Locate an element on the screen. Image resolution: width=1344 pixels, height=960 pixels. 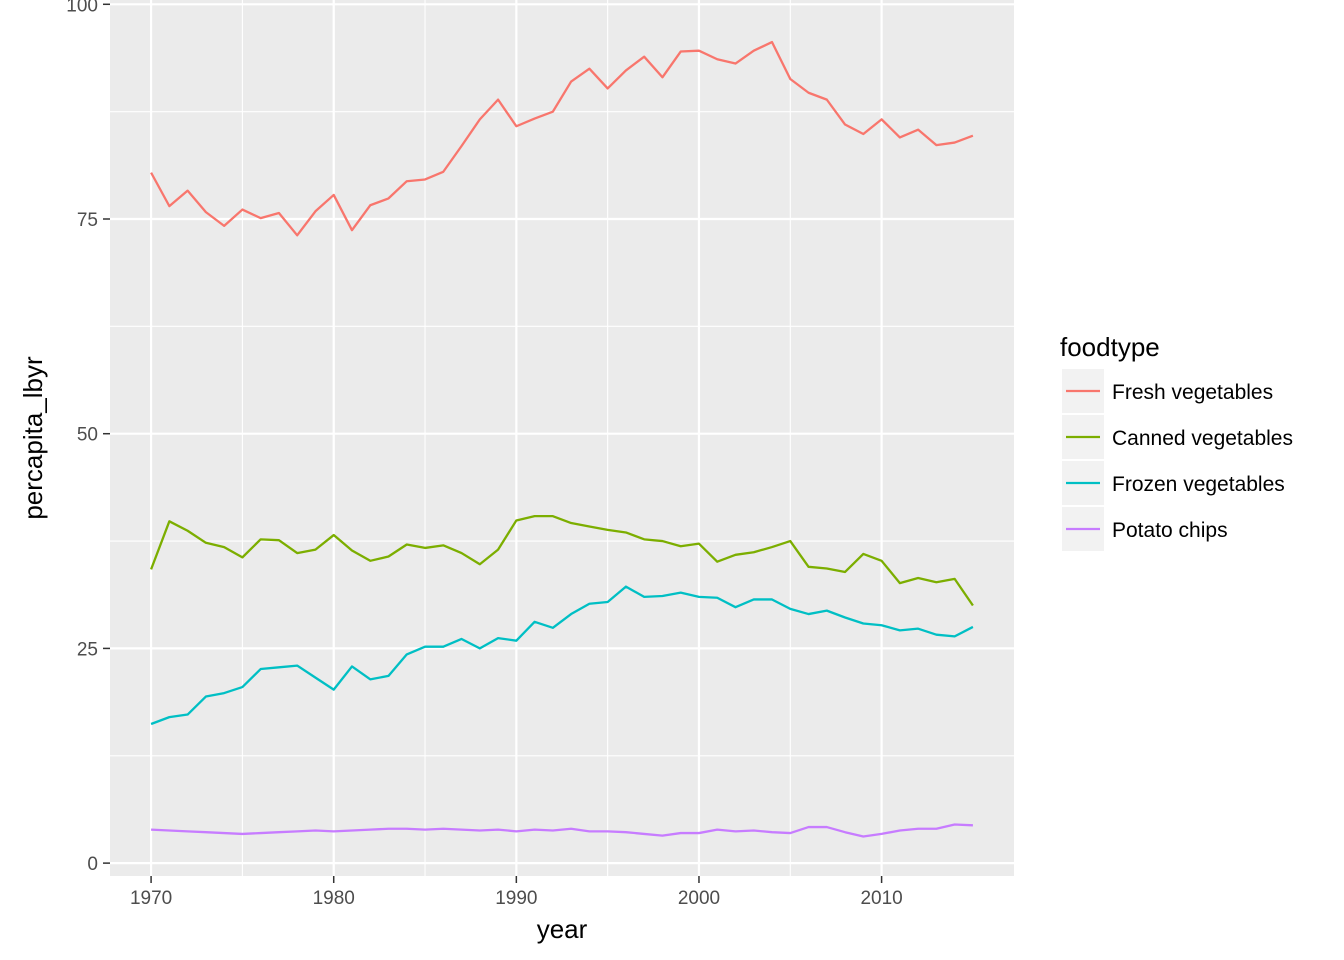
legend-item: Frozen vegetables is located at coordinates (1173, 483).